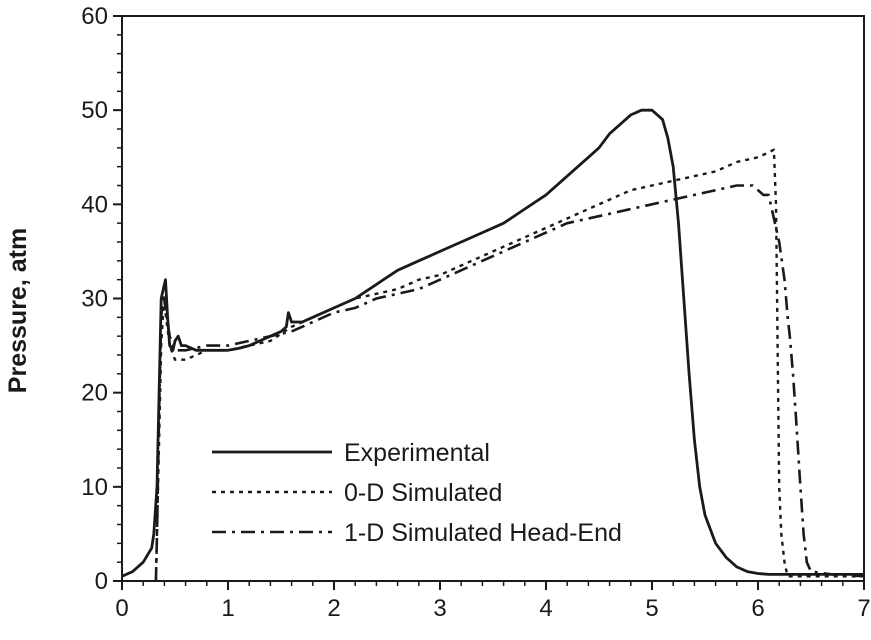  Describe the element at coordinates (651, 608) in the screenshot. I see `x-tick-label: 5` at that location.